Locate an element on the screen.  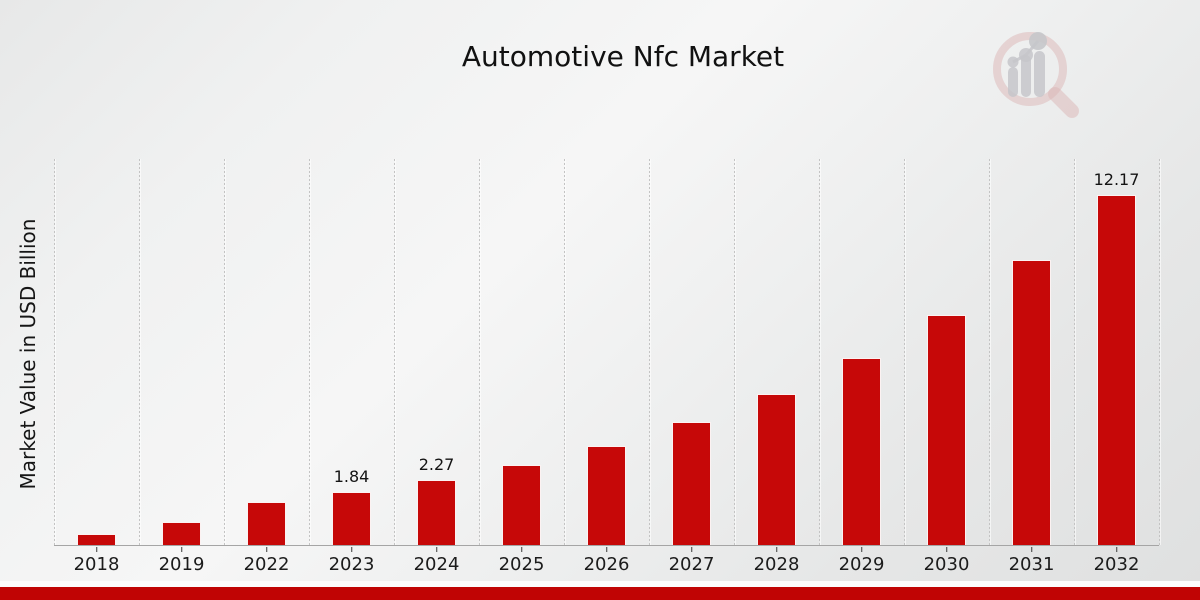
bar-2023 is located at coordinates (351, 518).